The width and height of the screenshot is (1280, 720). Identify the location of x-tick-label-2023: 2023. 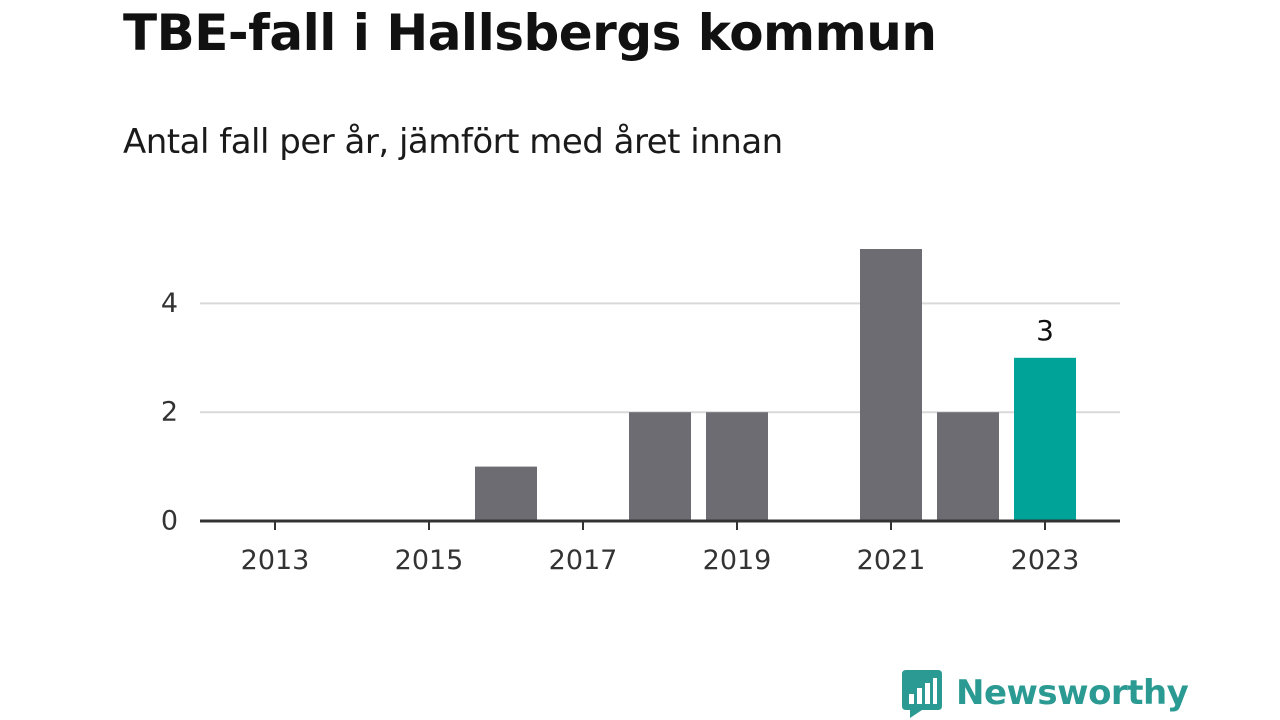
(1045, 560).